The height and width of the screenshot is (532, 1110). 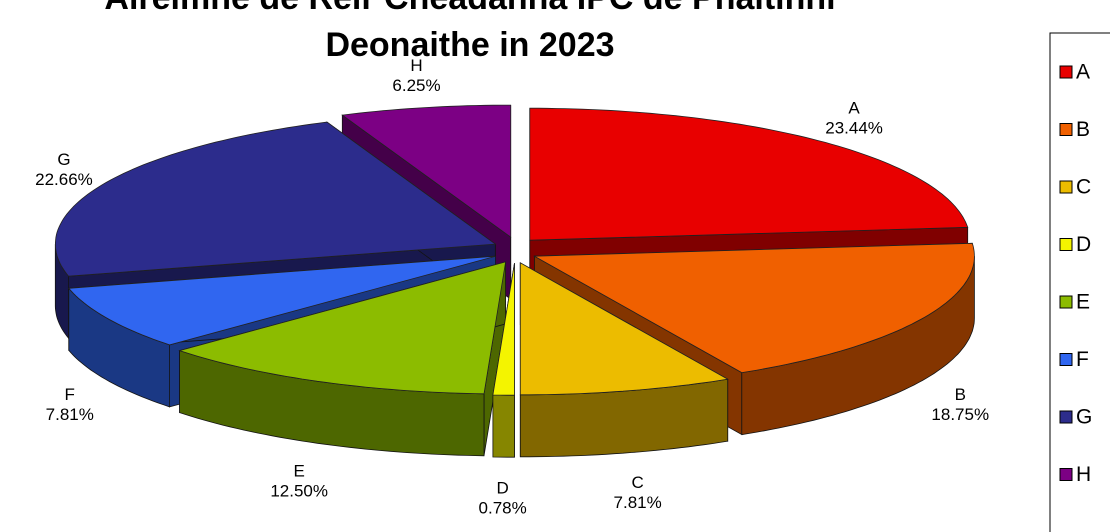 I want to click on data-label: C, so click(x=638, y=482).